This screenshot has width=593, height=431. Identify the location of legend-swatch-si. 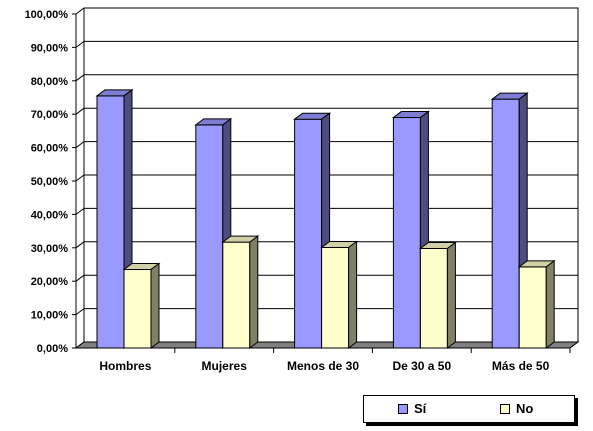
(403, 408).